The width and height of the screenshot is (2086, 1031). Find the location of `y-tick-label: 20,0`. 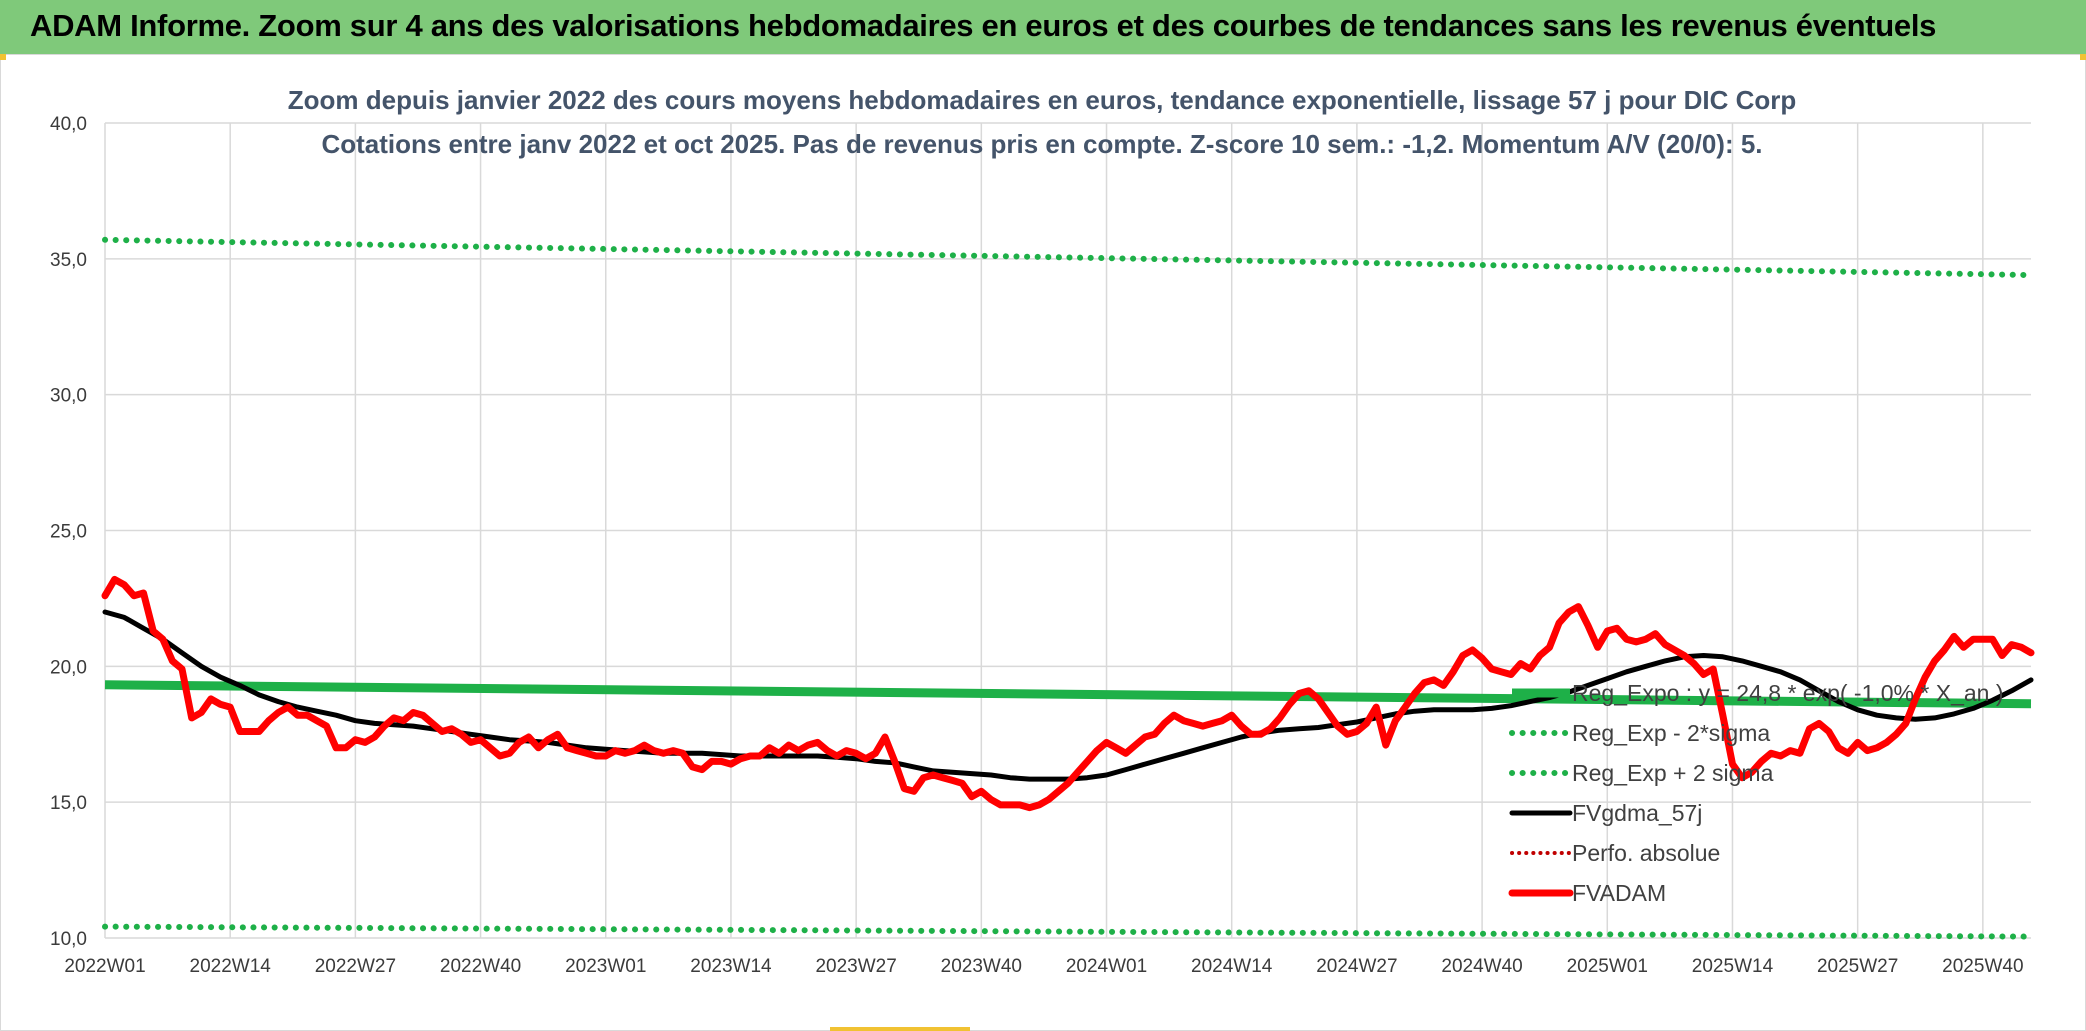

y-tick-label: 20,0 is located at coordinates (68, 667).